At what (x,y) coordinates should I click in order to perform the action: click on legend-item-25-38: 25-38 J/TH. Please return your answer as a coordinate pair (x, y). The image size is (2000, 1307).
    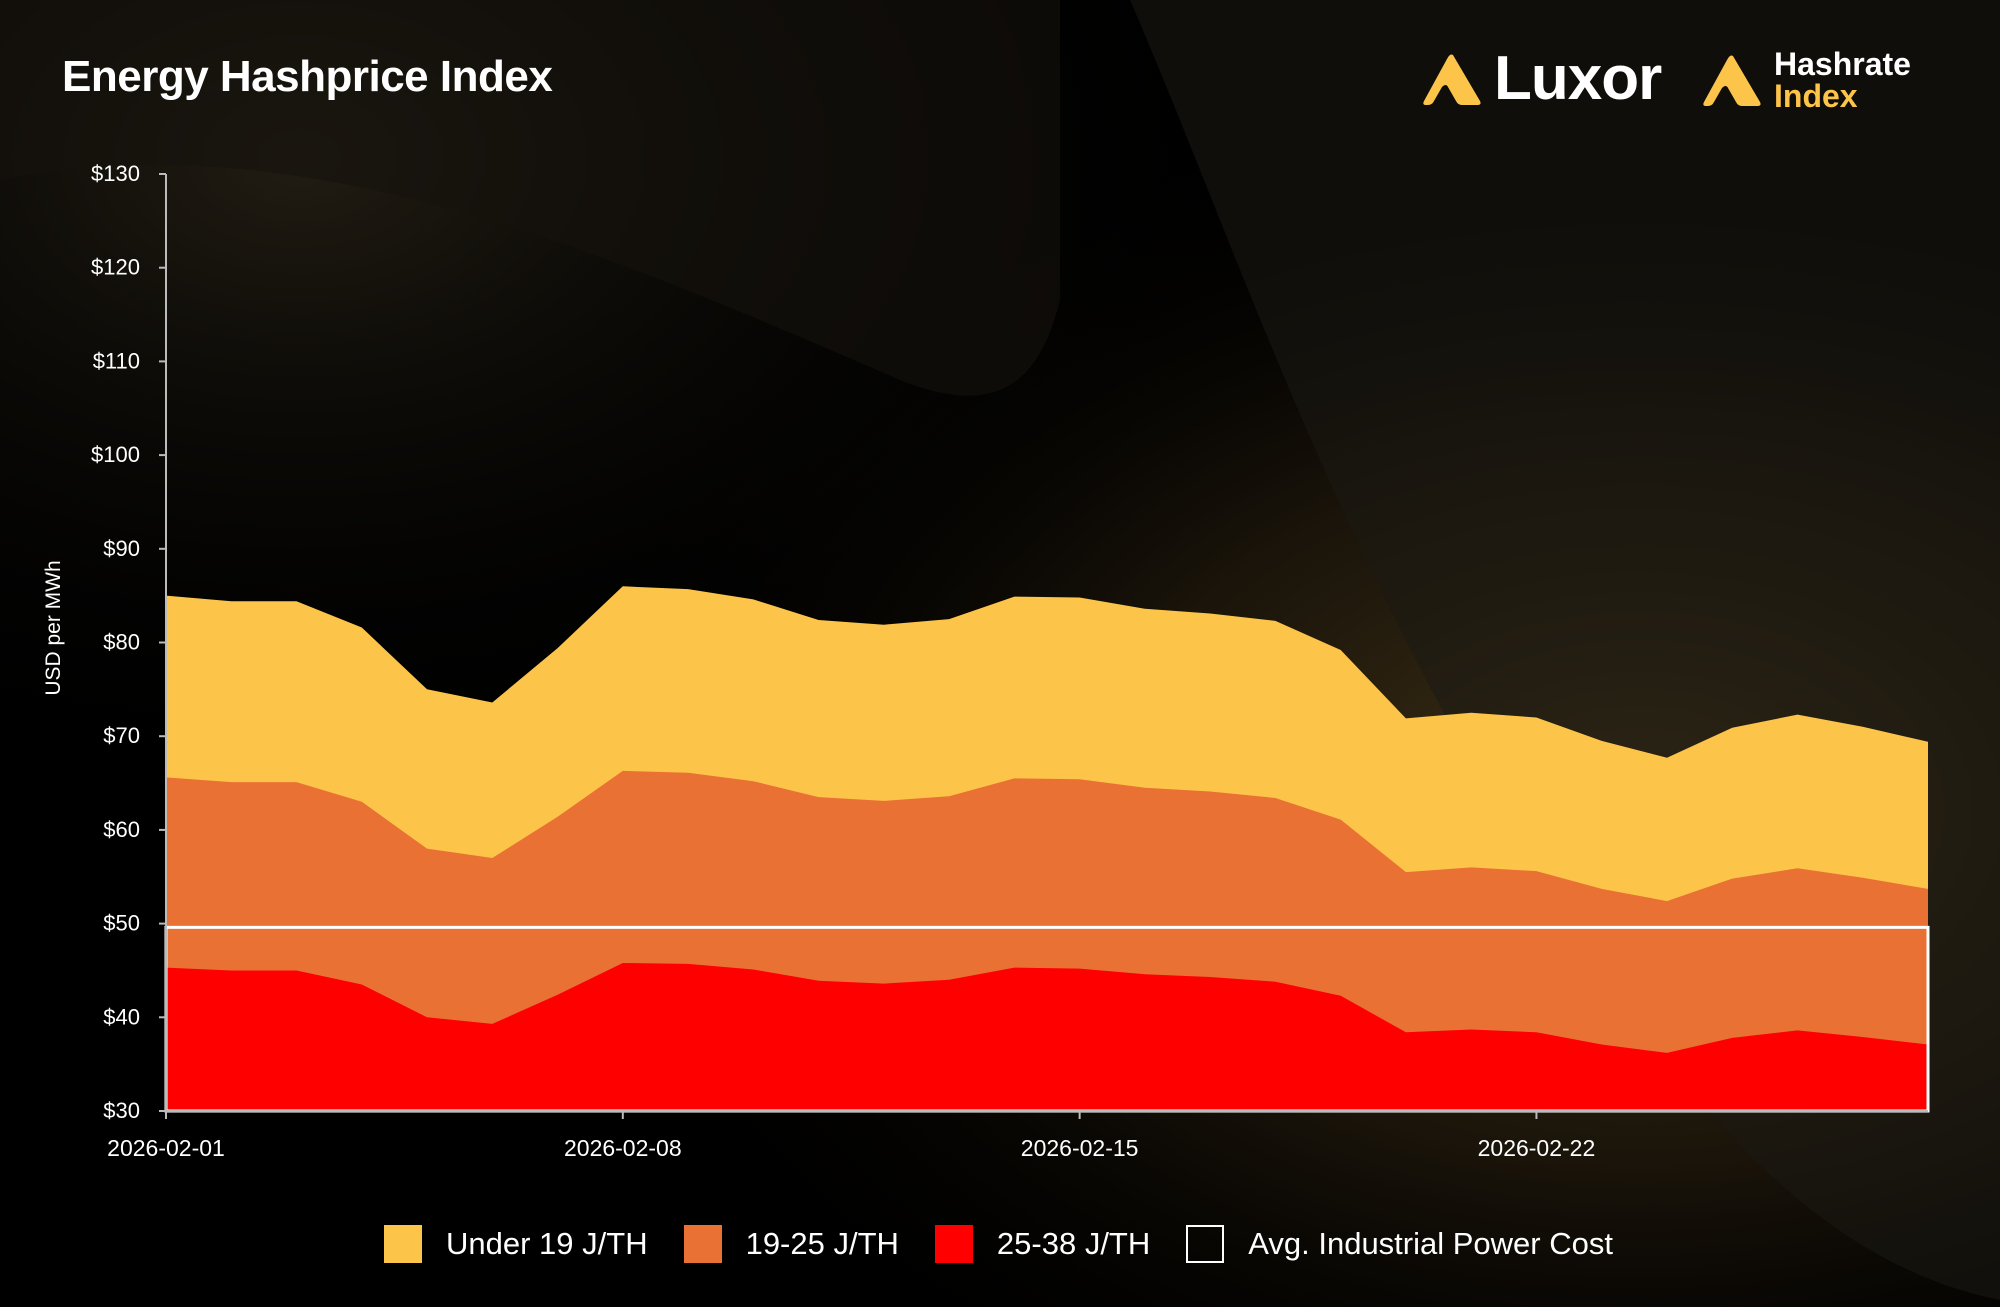
    Looking at the image, I should click on (1042, 1244).